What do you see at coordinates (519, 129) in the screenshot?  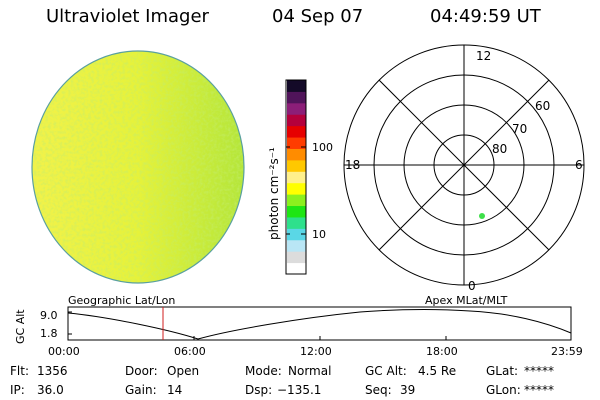 I see `lat-label-70: 70` at bounding box center [519, 129].